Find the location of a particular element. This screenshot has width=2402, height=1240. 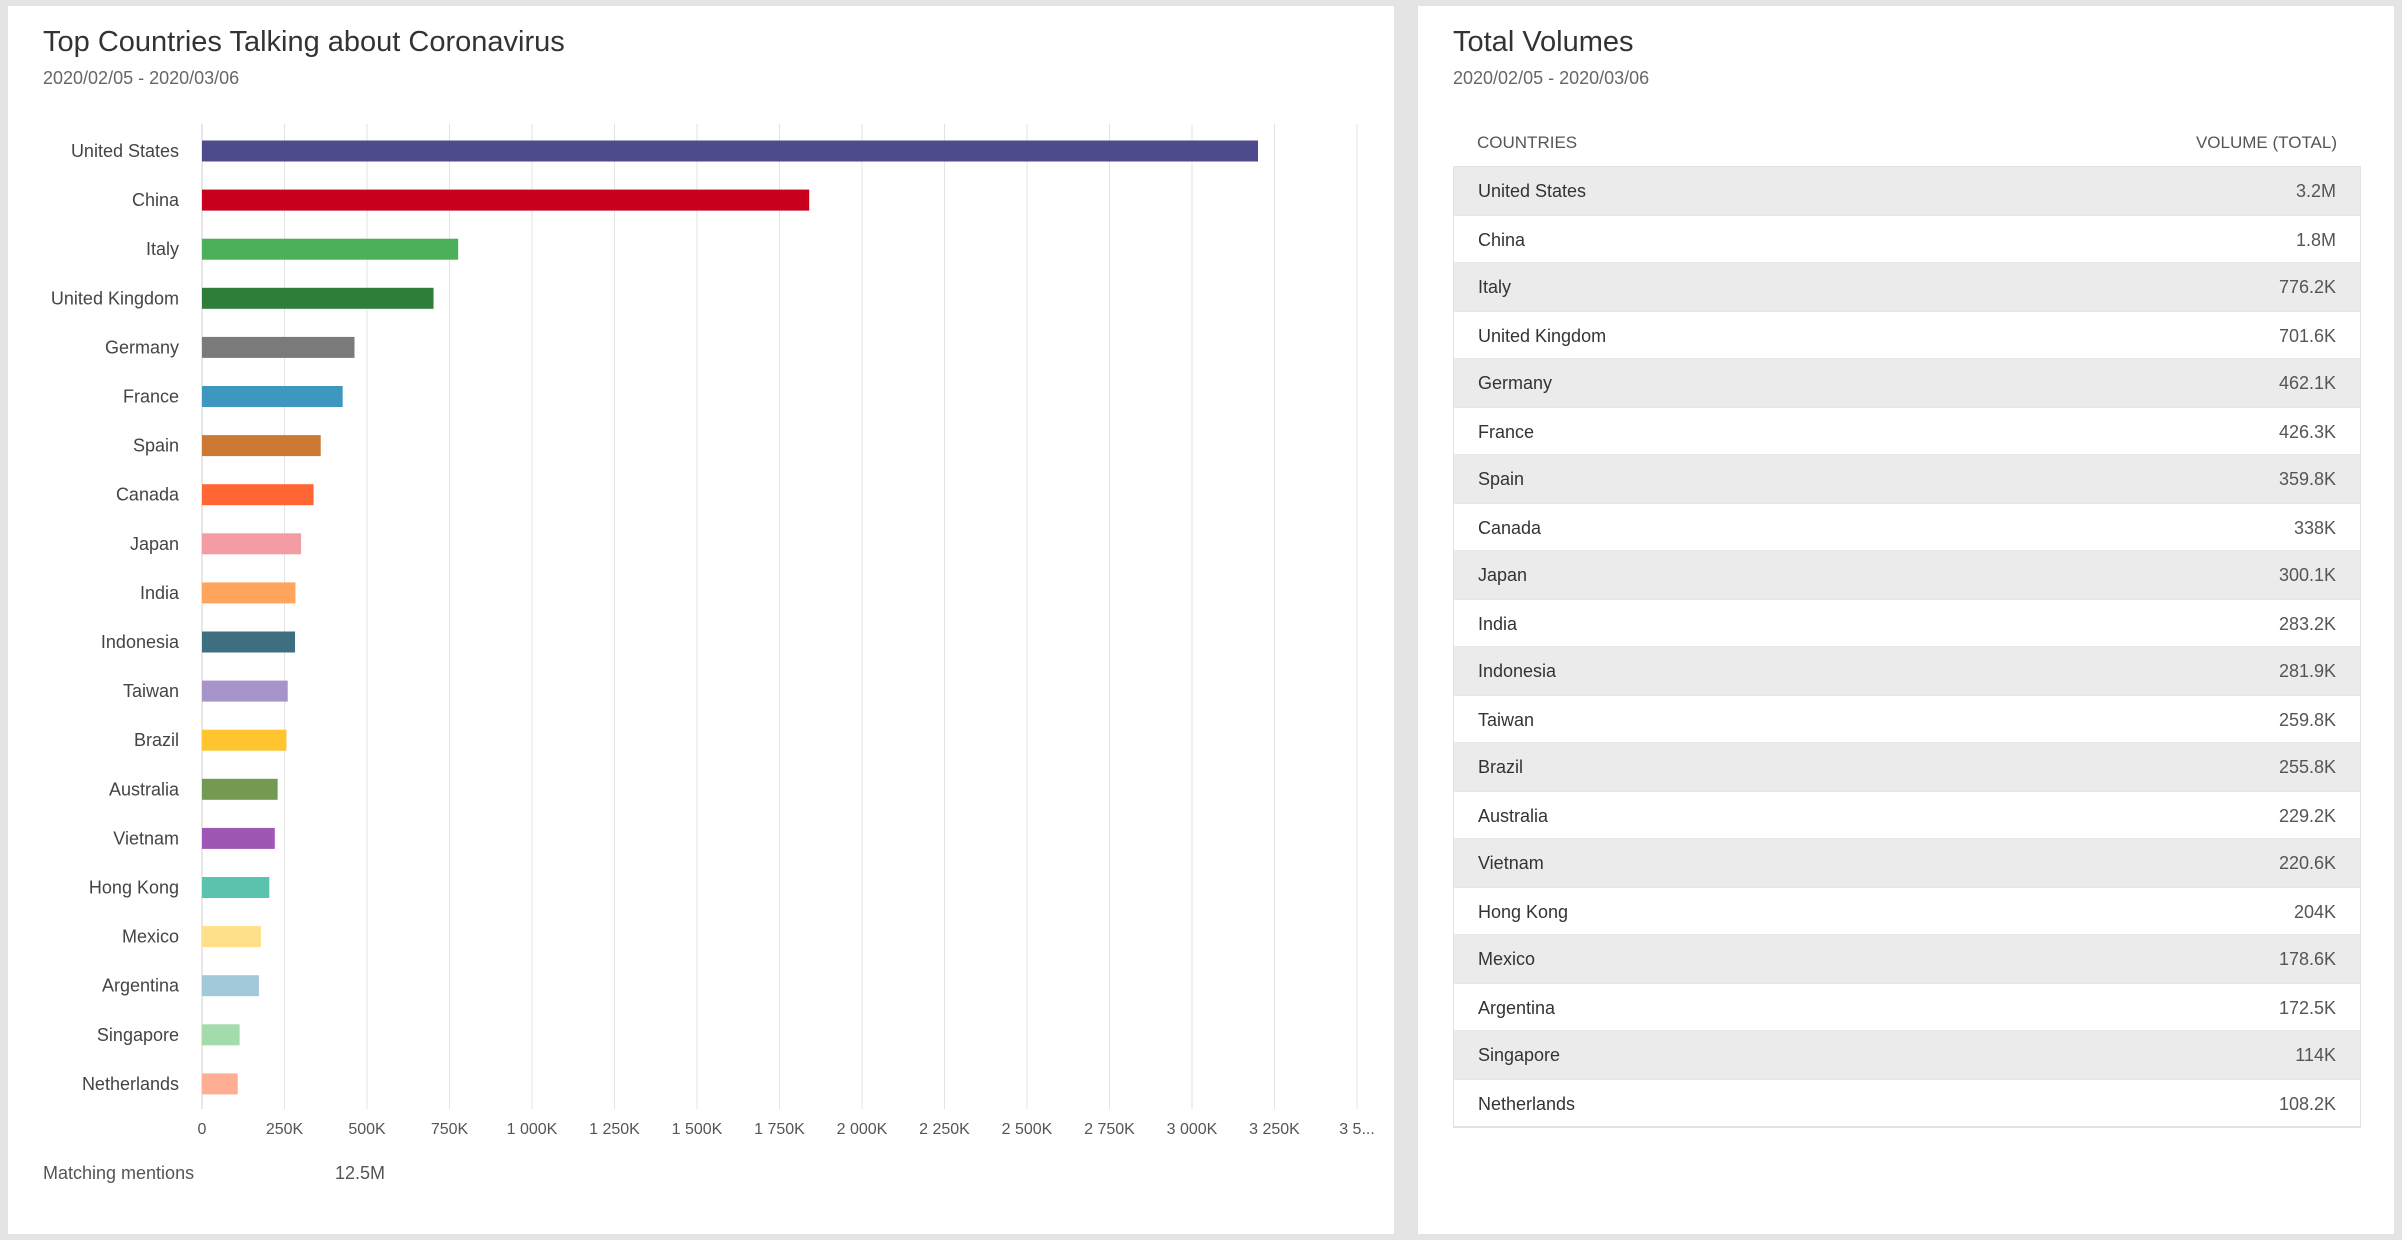

table-row: Argentina 172.5K is located at coordinates (1907, 1007).